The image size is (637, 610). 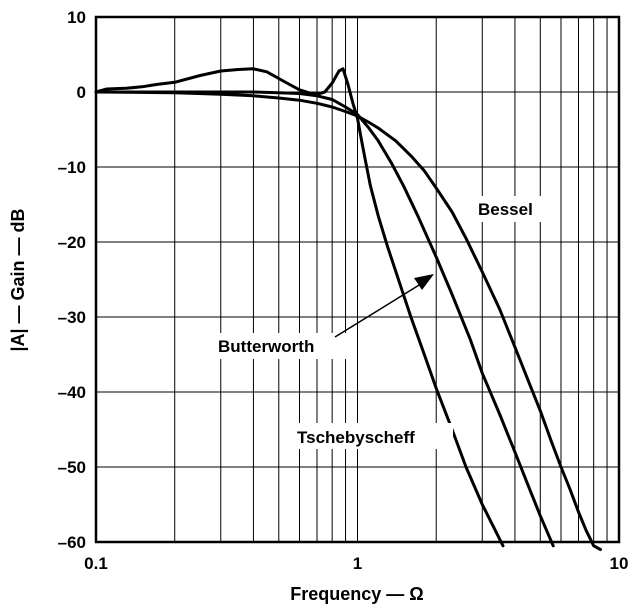 What do you see at coordinates (72, 317) in the screenshot?
I see `y-tick-label: –30` at bounding box center [72, 317].